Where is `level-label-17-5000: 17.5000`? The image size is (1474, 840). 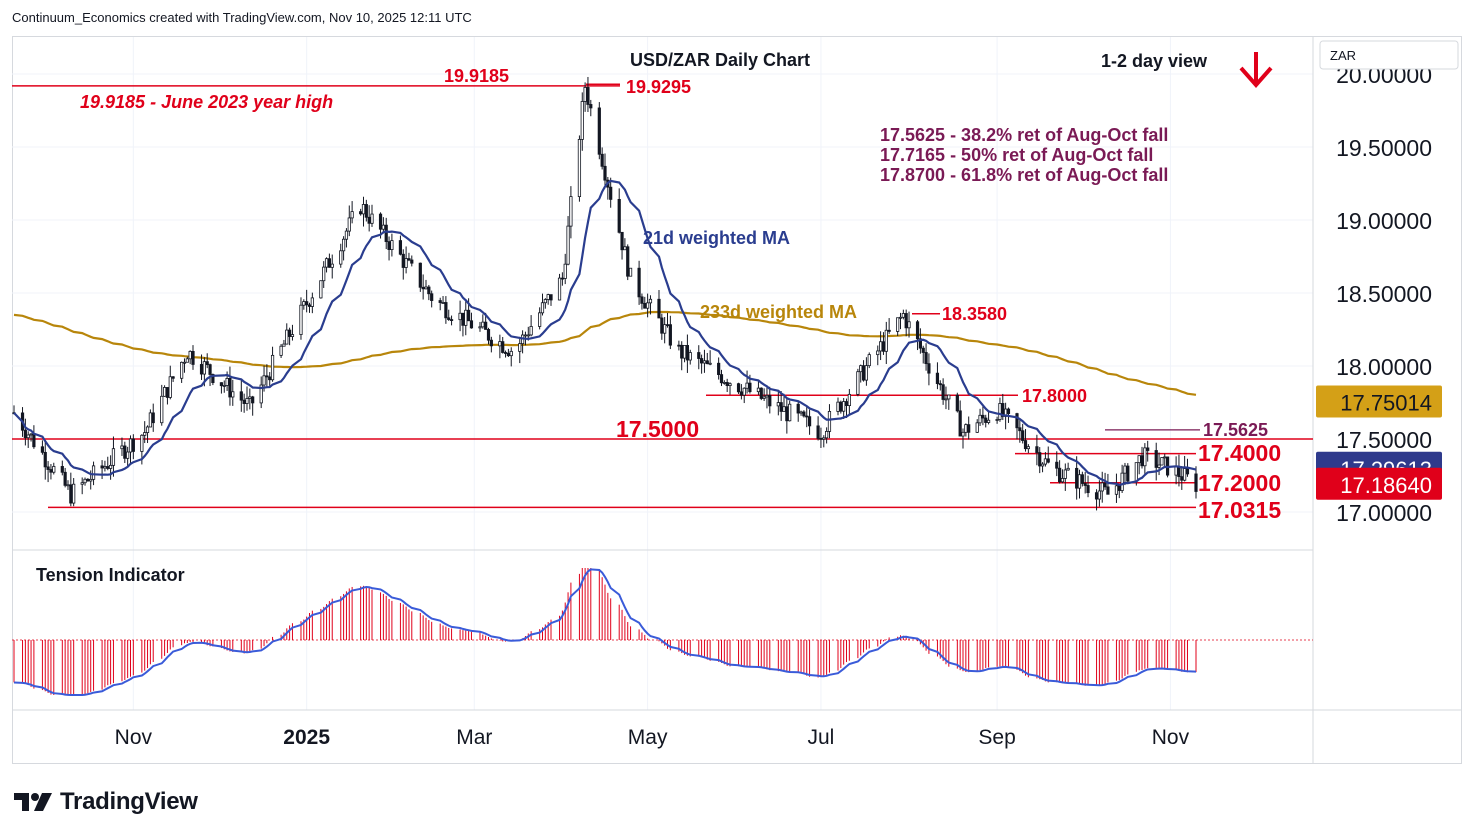
level-label-17-5000: 17.5000 is located at coordinates (657, 429).